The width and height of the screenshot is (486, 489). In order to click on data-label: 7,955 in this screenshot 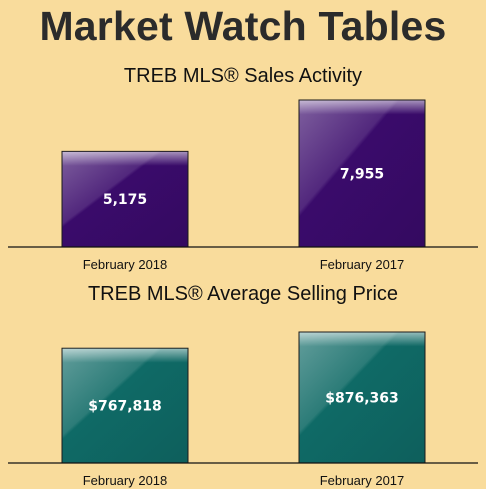, I will do `click(362, 175)`.